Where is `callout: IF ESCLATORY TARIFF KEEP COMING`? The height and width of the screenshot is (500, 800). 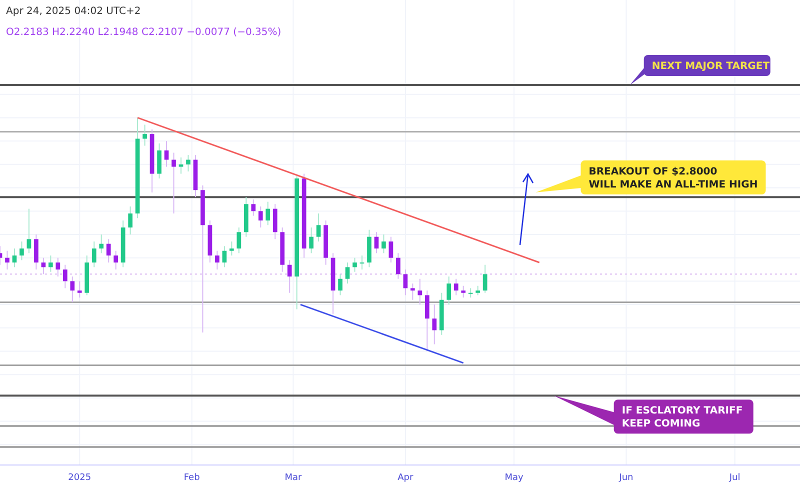 callout: IF ESCLATORY TARIFF KEEP COMING is located at coordinates (654, 415).